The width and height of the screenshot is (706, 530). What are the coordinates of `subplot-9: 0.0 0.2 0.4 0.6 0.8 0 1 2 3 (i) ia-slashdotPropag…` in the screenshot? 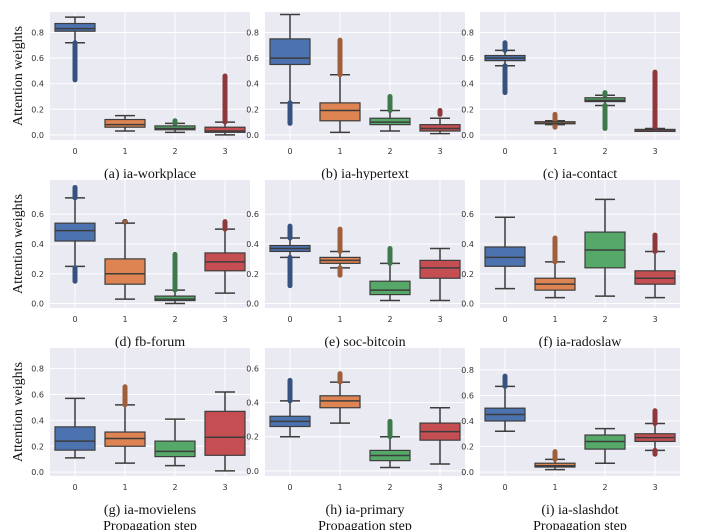 It's located at (570, 439).